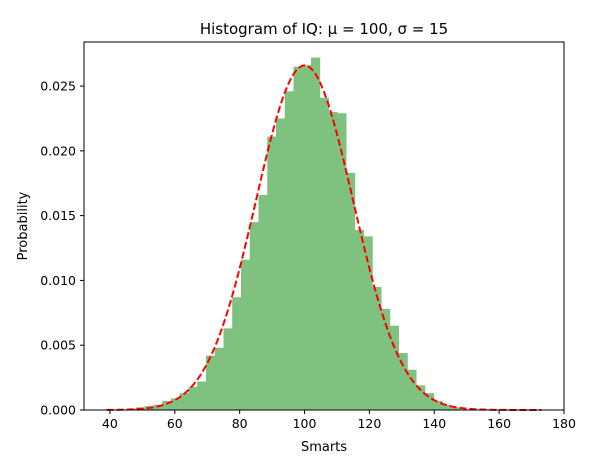 The height and width of the screenshot is (457, 611). Describe the element at coordinates (62, 248) in the screenshot. I see `y-axis-ticks: 0.000 0.005 0.010 0.015 0.020 0.025` at that location.